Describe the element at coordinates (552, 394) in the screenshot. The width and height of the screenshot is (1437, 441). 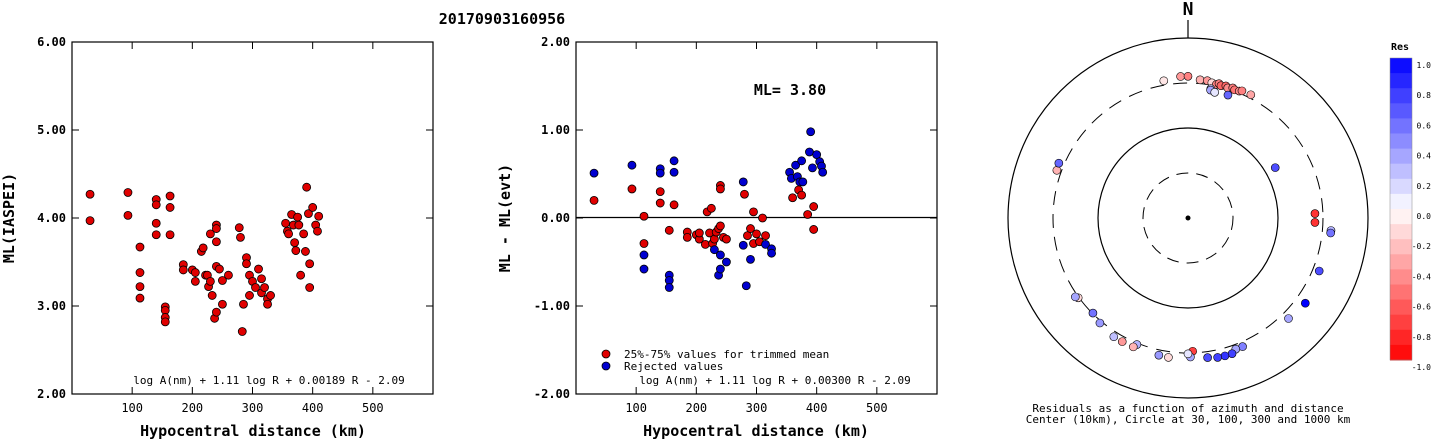
I see `y-tick-label: -2.00` at that location.